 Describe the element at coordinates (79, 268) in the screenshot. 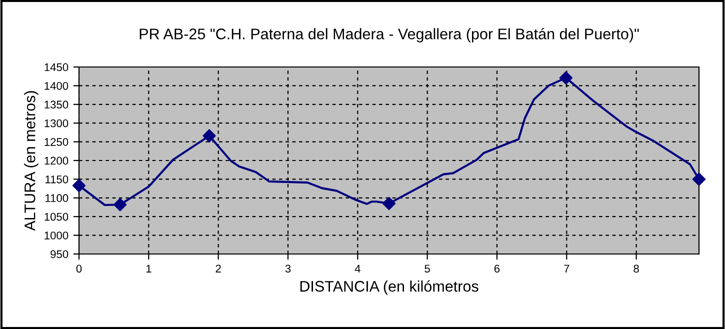

I see `x-tick-label: 0` at that location.